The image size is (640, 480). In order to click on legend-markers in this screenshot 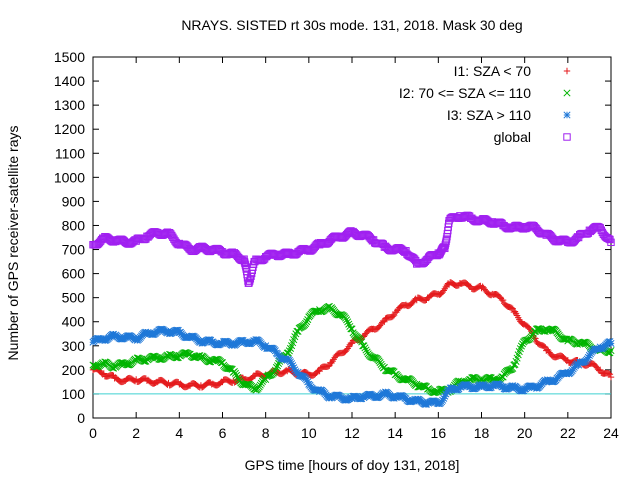, I will do `click(567, 104)`.